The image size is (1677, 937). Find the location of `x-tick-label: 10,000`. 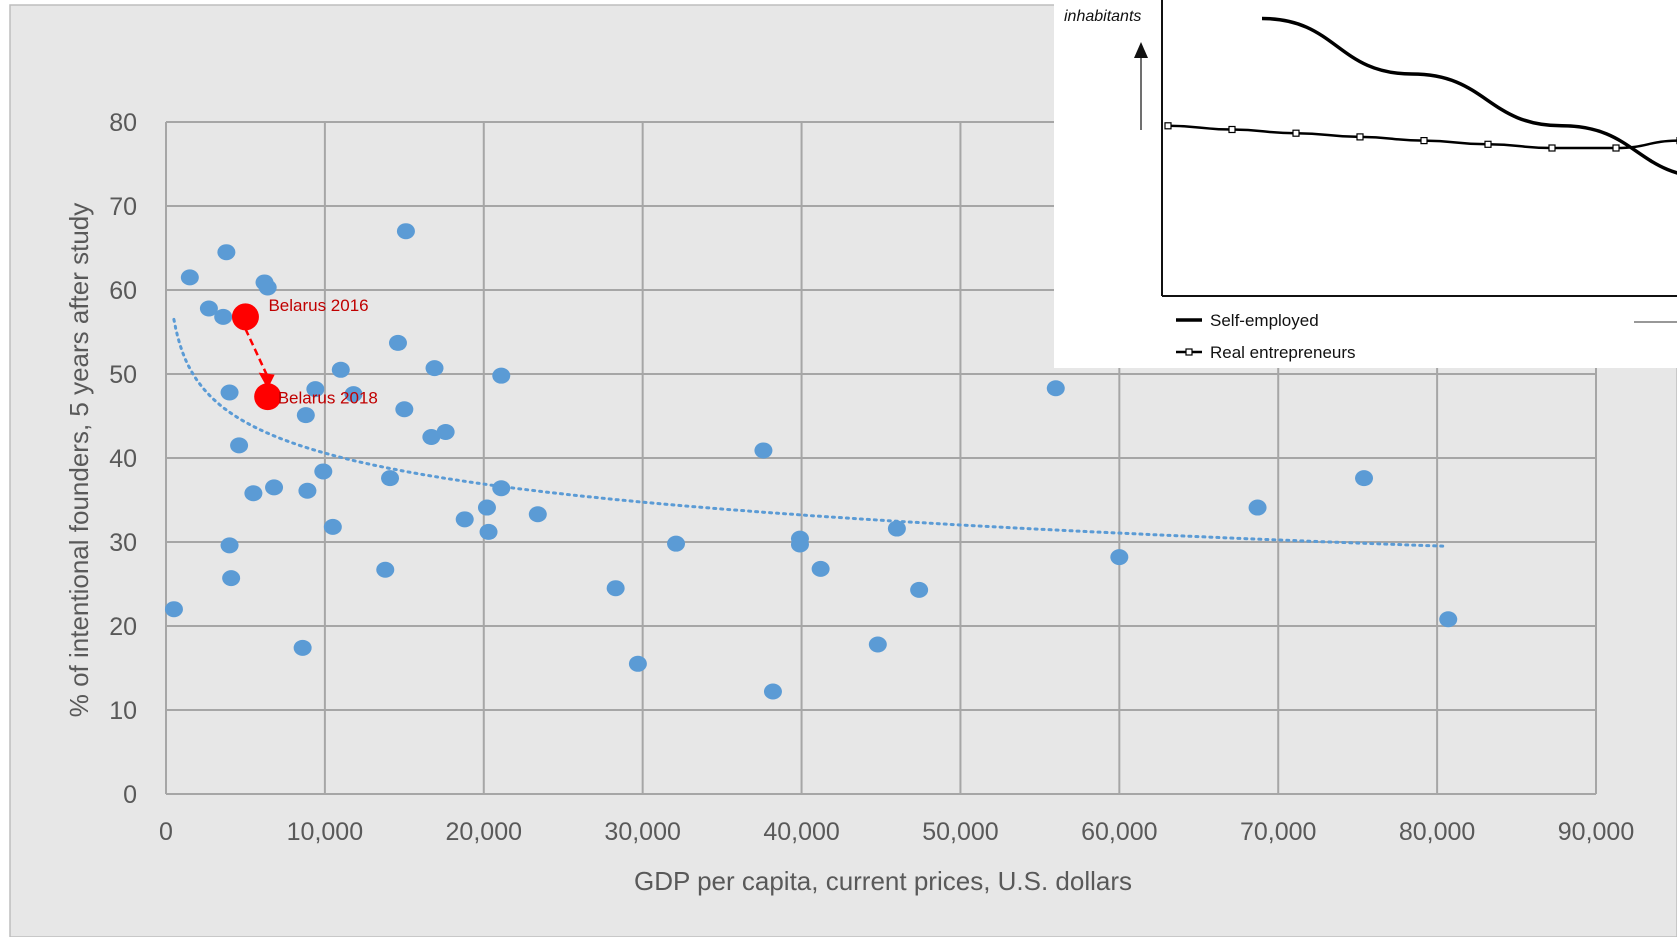

x-tick-label: 10,000 is located at coordinates (325, 832).